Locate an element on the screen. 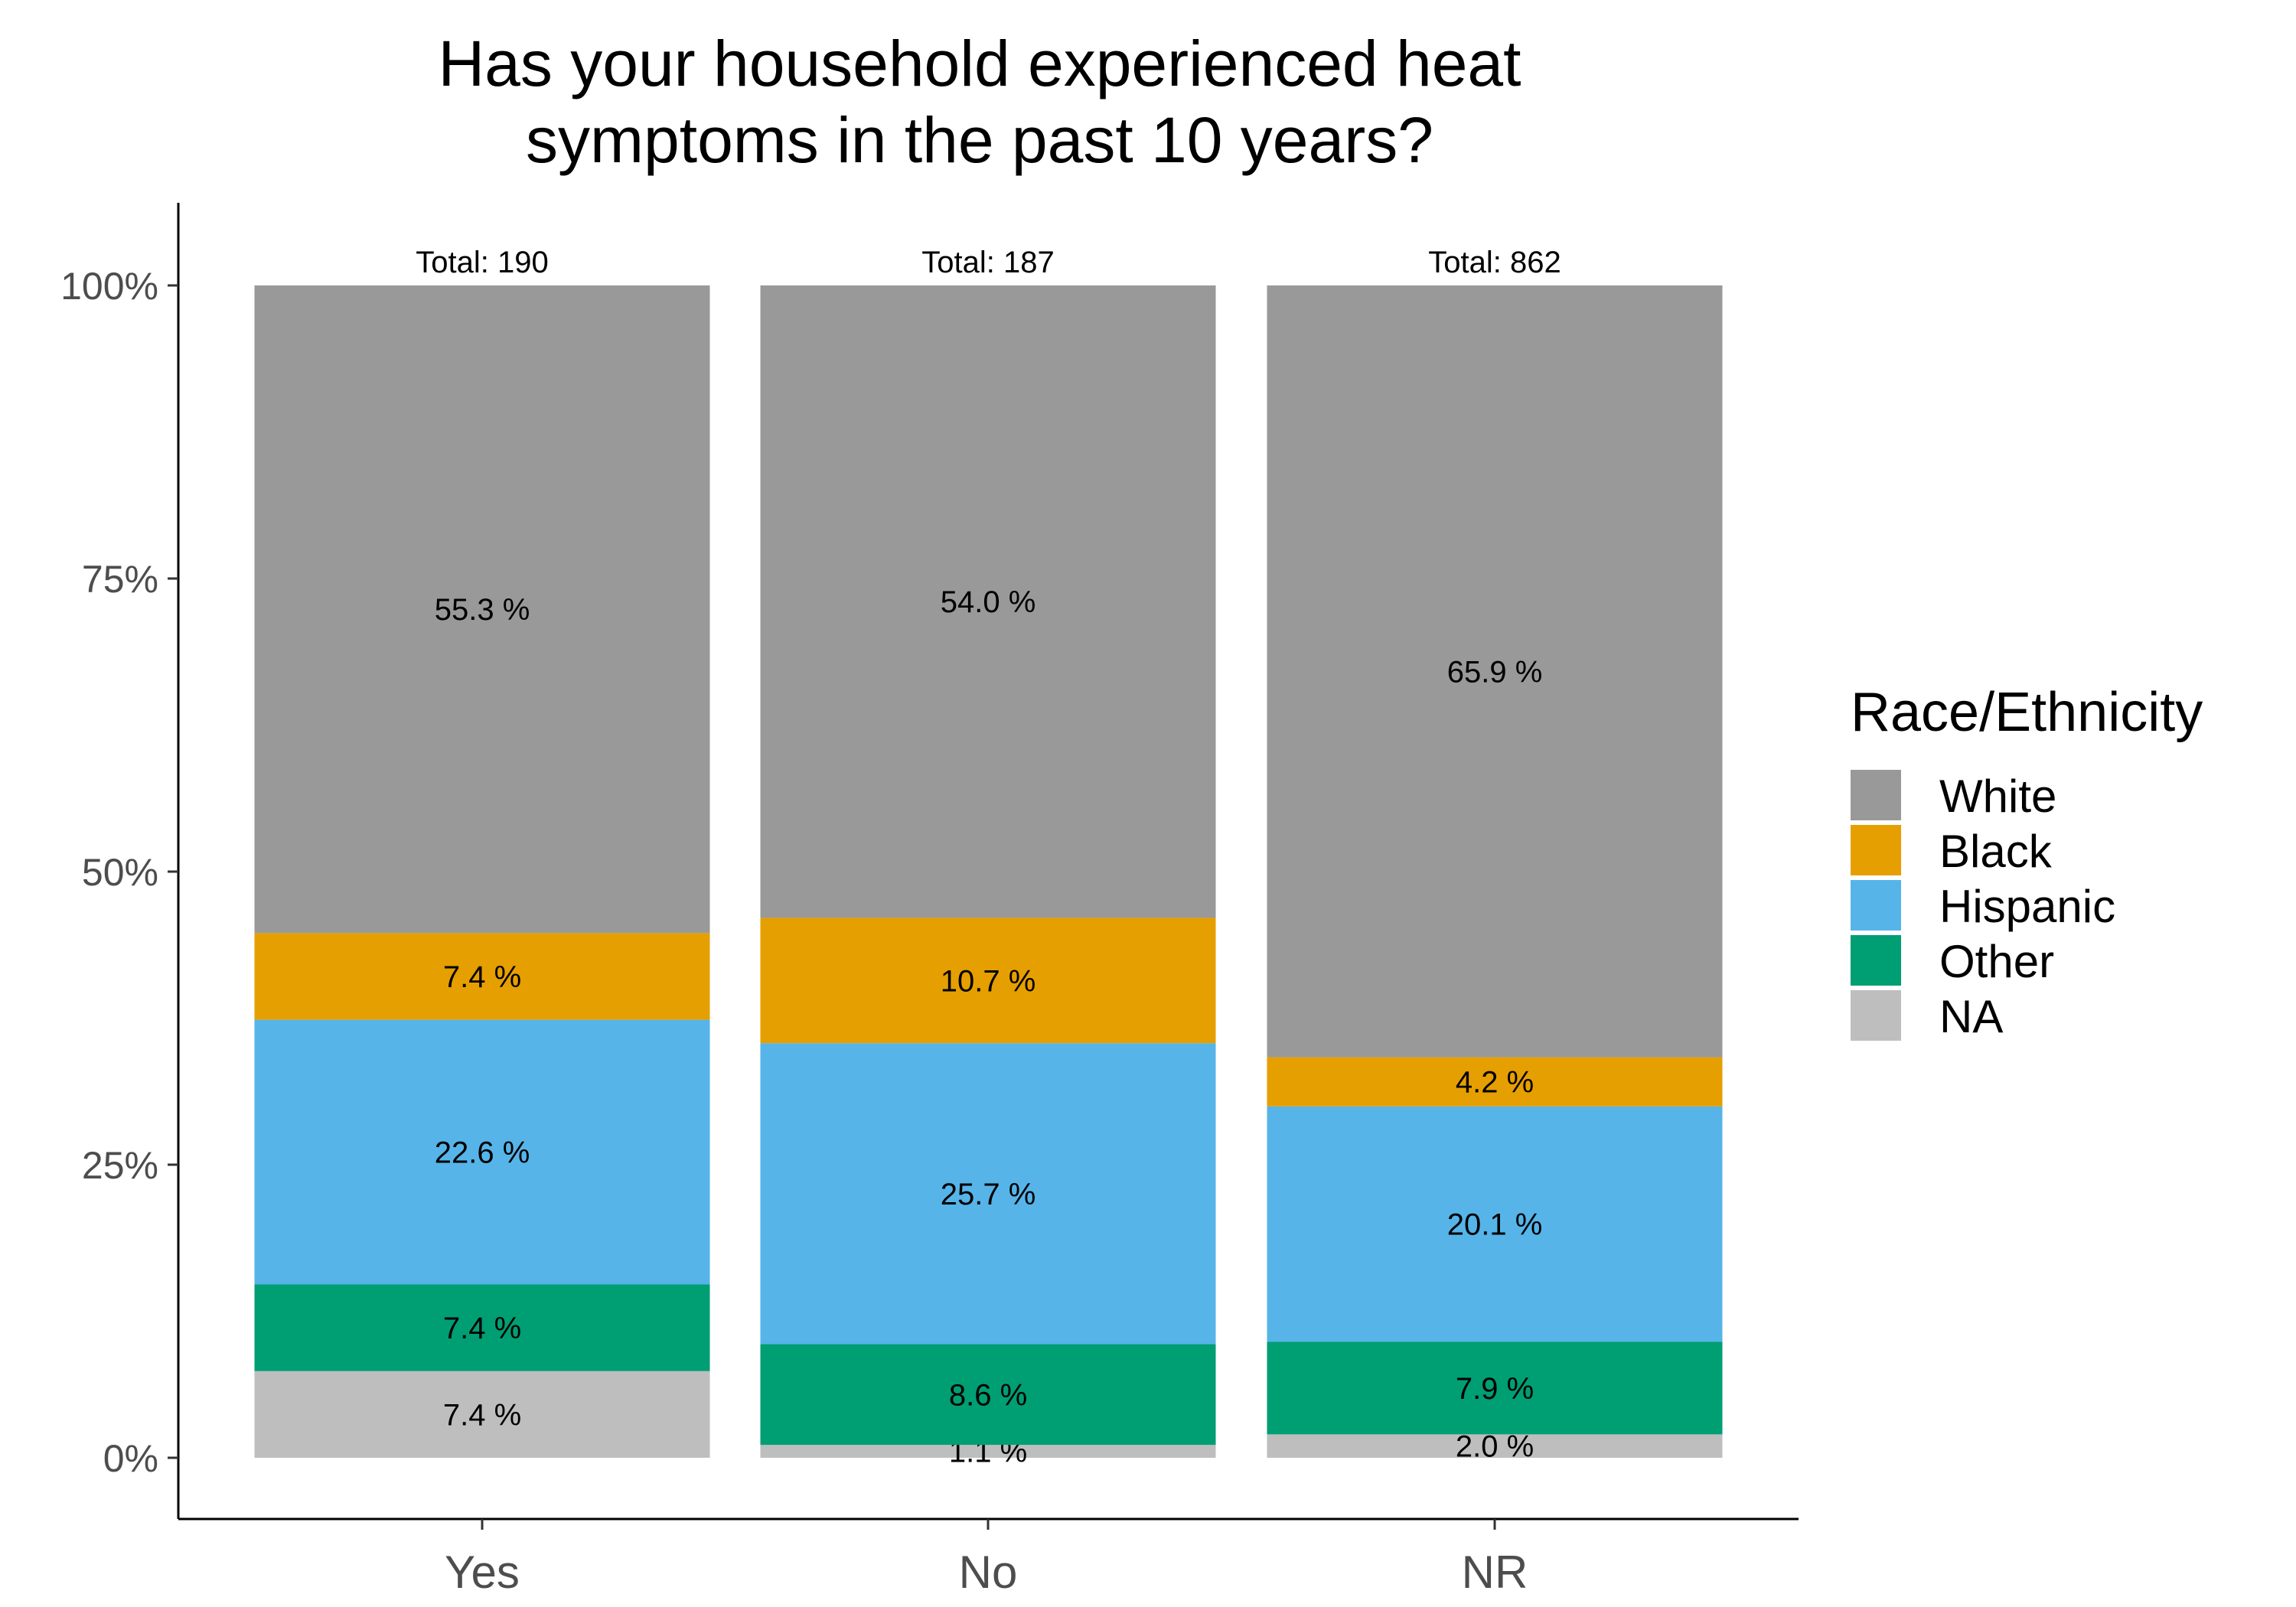 The width and height of the screenshot is (2296, 1607). data-label-nr-na: 2.0 % is located at coordinates (1495, 1447).